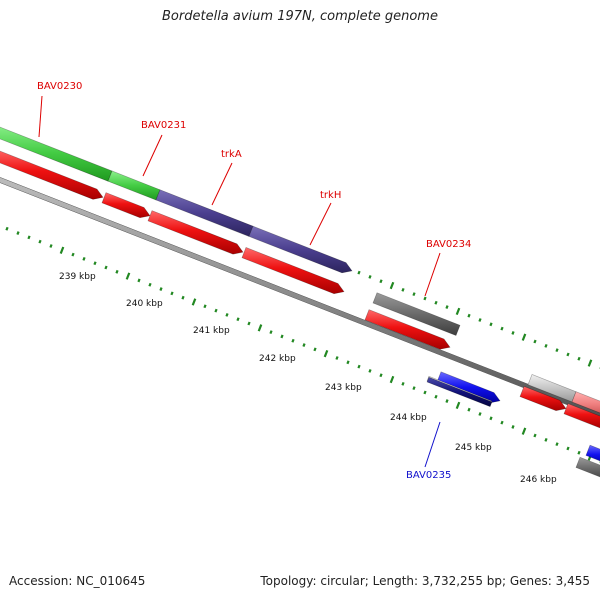 The image size is (600, 600). I want to click on gene-label: BAV0231, so click(163, 125).